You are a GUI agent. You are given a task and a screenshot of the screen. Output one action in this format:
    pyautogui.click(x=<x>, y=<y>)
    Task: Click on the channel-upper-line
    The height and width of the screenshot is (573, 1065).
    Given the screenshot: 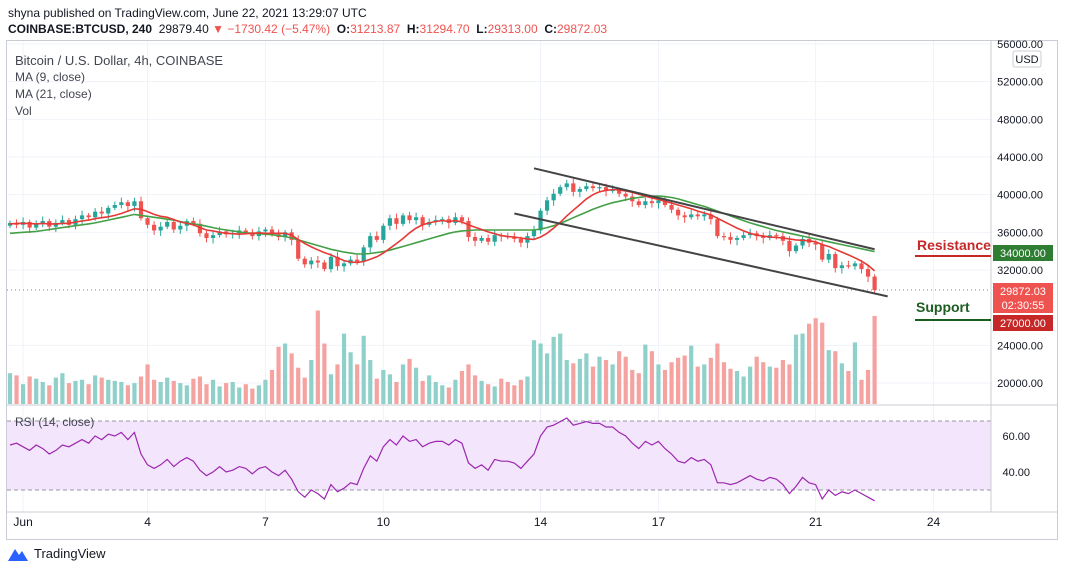 What is the action you would take?
    pyautogui.click(x=704, y=209)
    